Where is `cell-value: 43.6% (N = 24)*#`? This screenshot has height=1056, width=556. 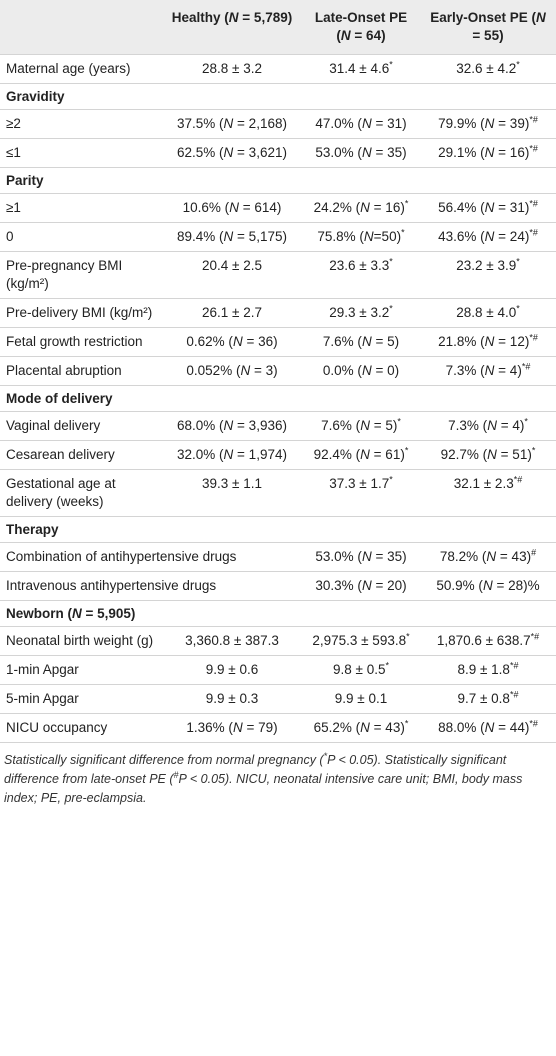 cell-value: 43.6% (N = 24)*# is located at coordinates (488, 237).